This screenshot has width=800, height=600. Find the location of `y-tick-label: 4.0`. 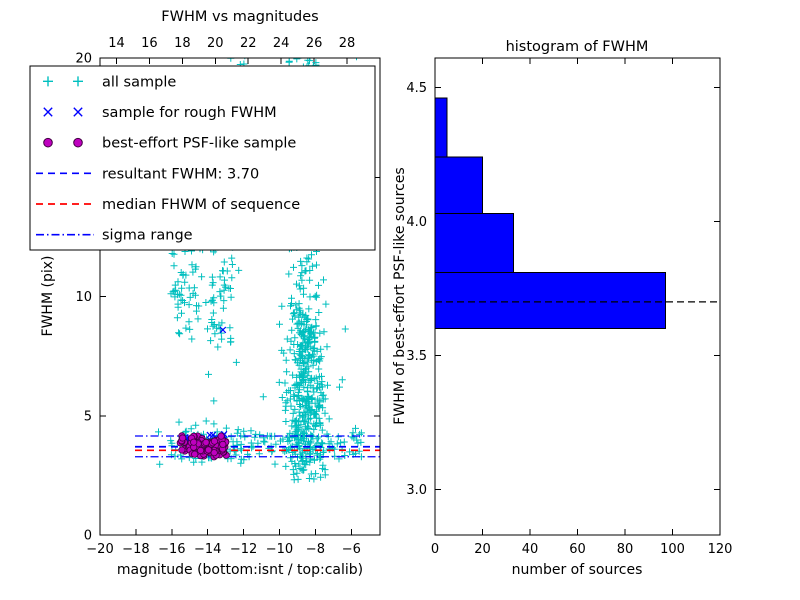

y-tick-label: 4.0 is located at coordinates (416, 222).